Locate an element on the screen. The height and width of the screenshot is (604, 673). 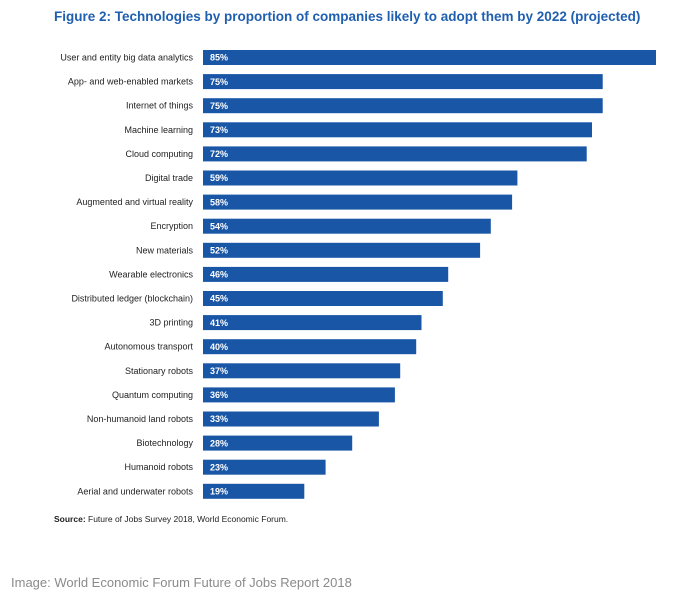
category-label: User and entity big data analytics is located at coordinates (126, 58).